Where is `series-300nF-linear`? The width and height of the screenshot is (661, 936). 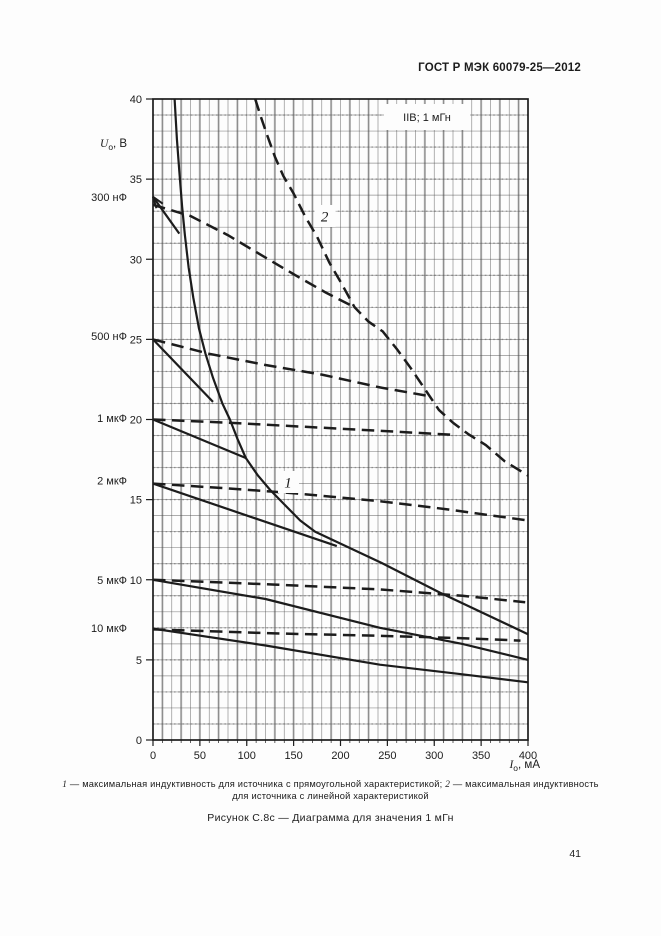
series-300nF-linear is located at coordinates (254, 256).